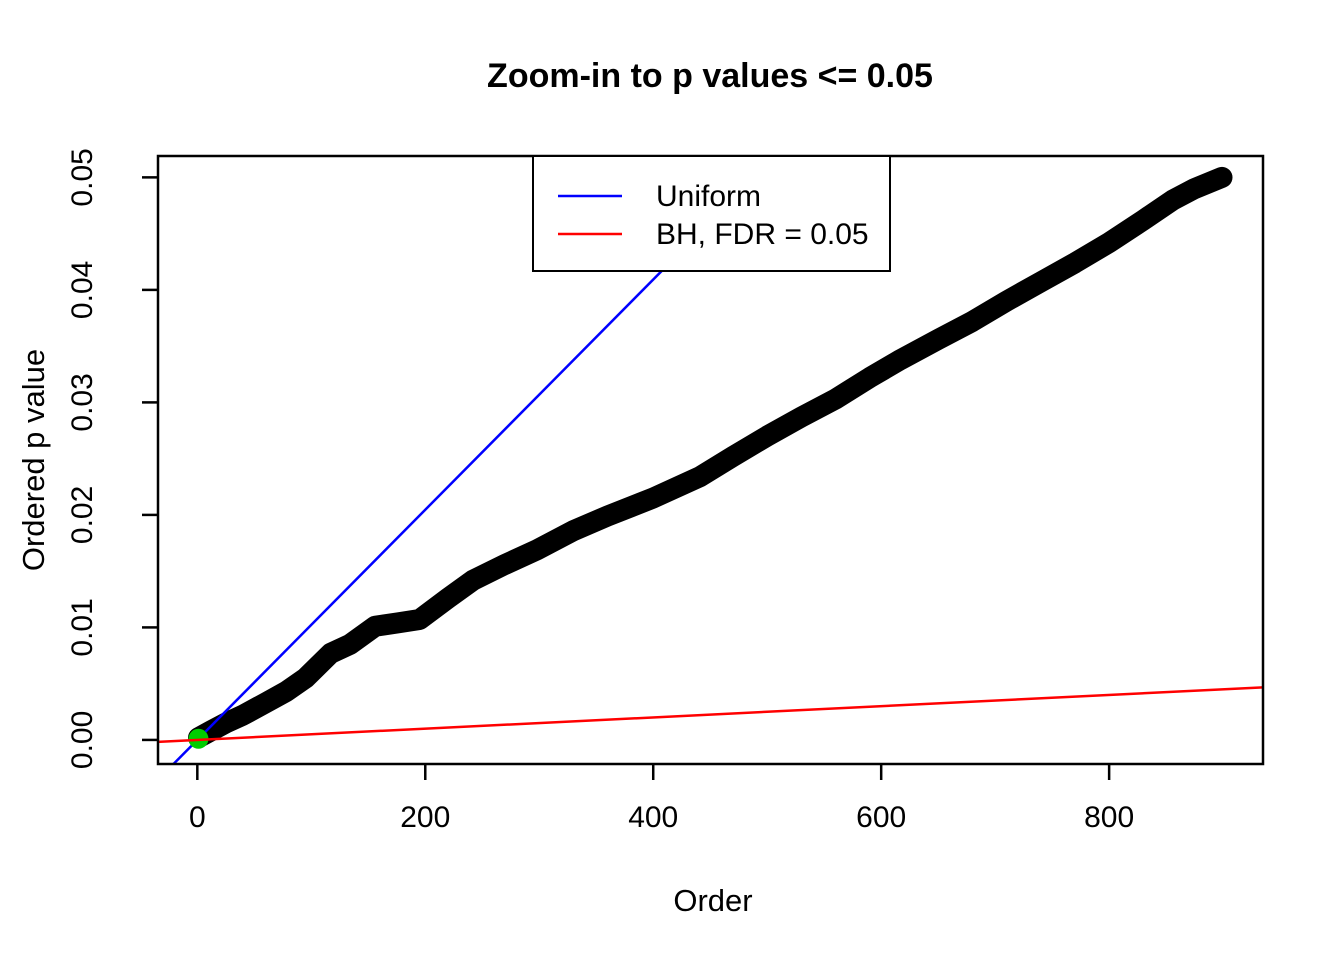  What do you see at coordinates (425, 817) in the screenshot?
I see `x-tick-label-200: 200` at bounding box center [425, 817].